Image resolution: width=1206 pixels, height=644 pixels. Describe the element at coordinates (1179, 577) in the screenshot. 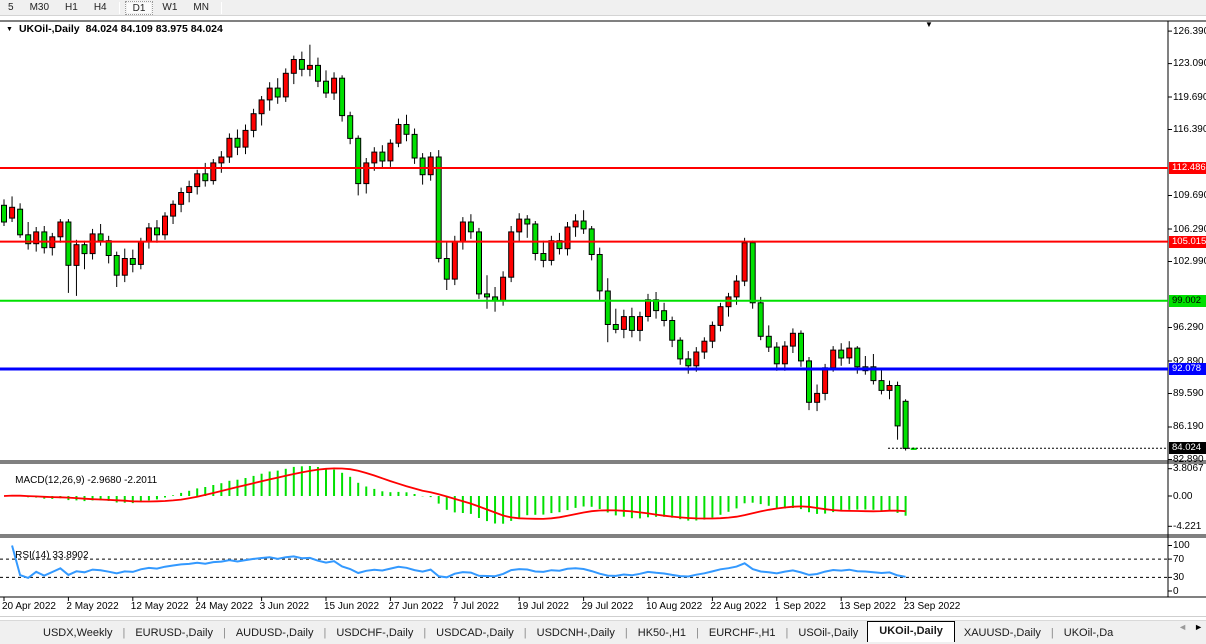

I see `rsi-tick: 30` at that location.